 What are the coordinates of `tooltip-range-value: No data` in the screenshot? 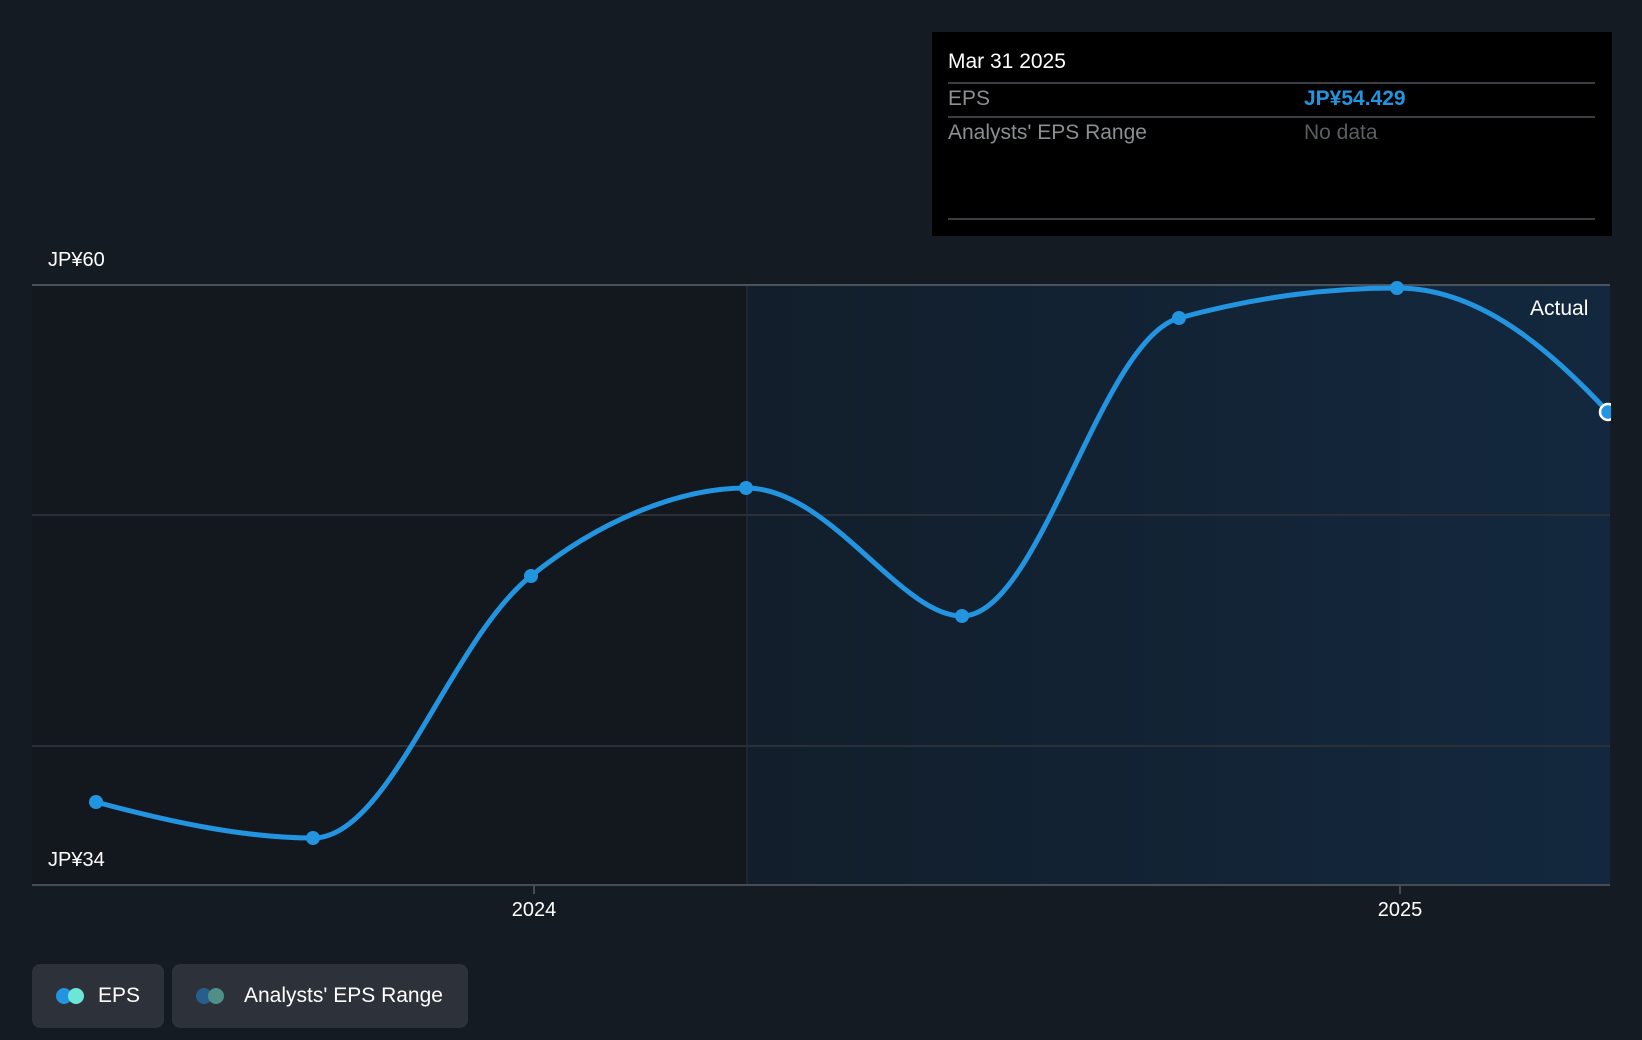 It's located at (1341, 132).